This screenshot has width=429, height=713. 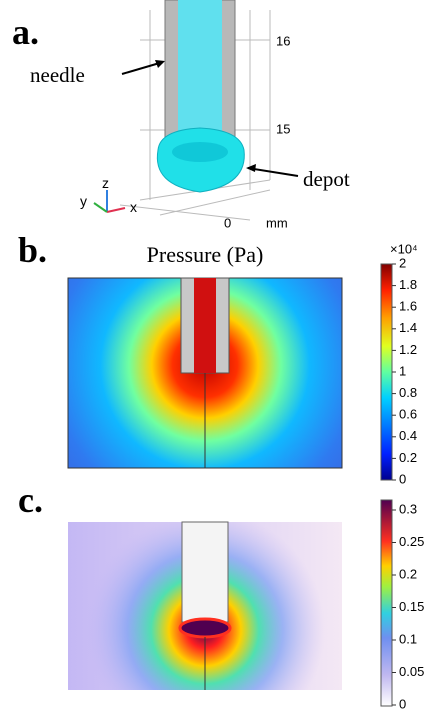 What do you see at coordinates (408, 414) in the screenshot?
I see `colorbar-tick-label: 0.6` at bounding box center [408, 414].